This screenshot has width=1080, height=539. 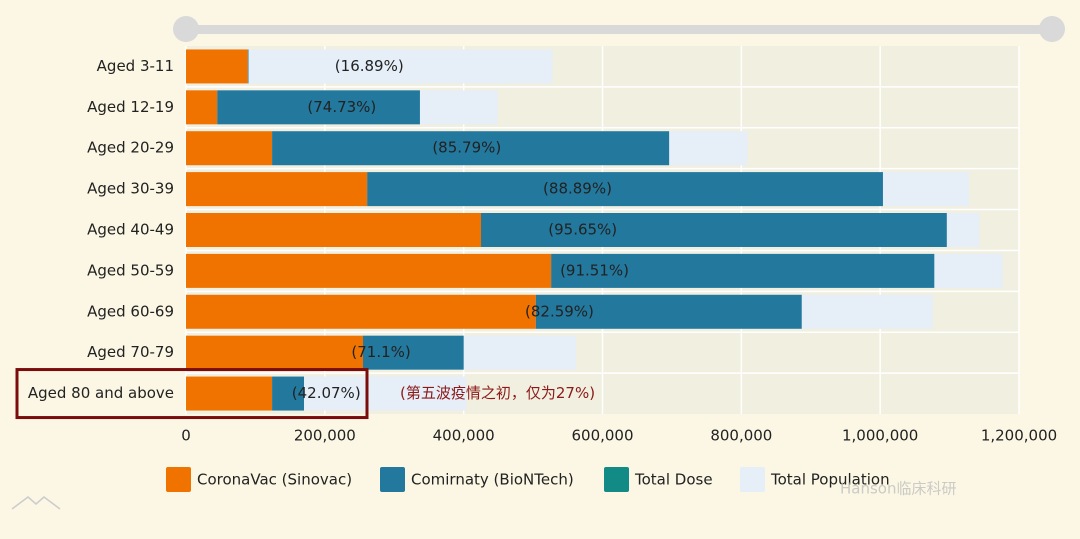 I want to click on highlight-box, so click(x=192, y=394).